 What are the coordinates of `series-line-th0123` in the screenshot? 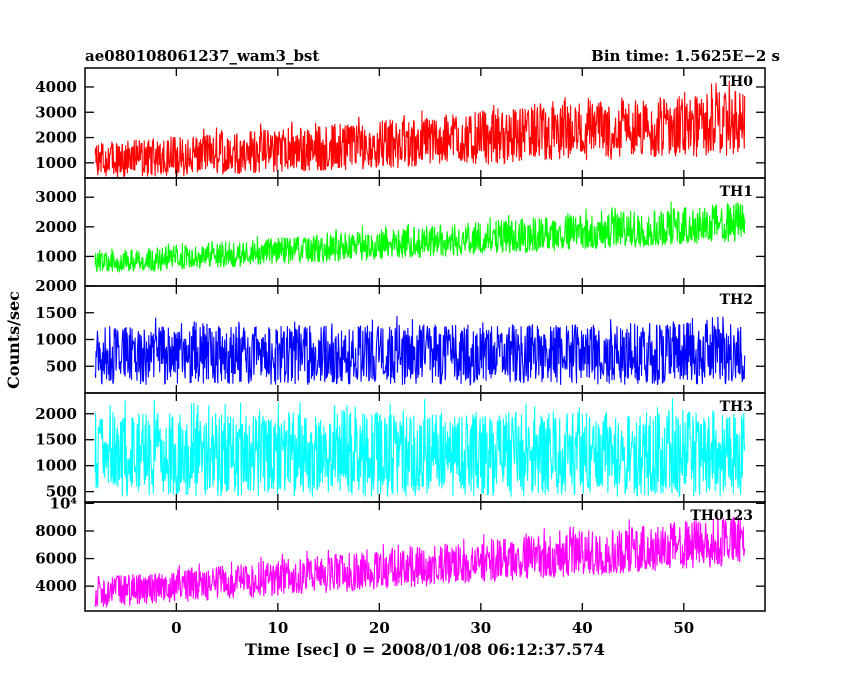 It's located at (420, 562).